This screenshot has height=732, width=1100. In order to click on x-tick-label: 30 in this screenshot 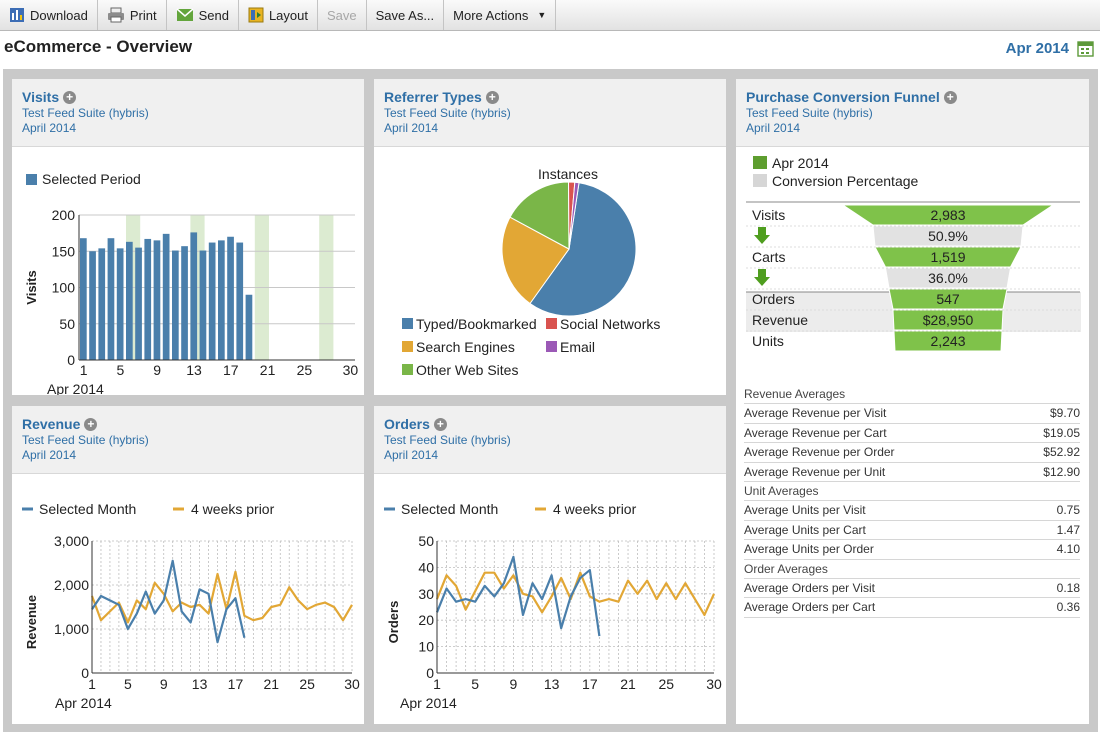, I will do `click(352, 684)`.